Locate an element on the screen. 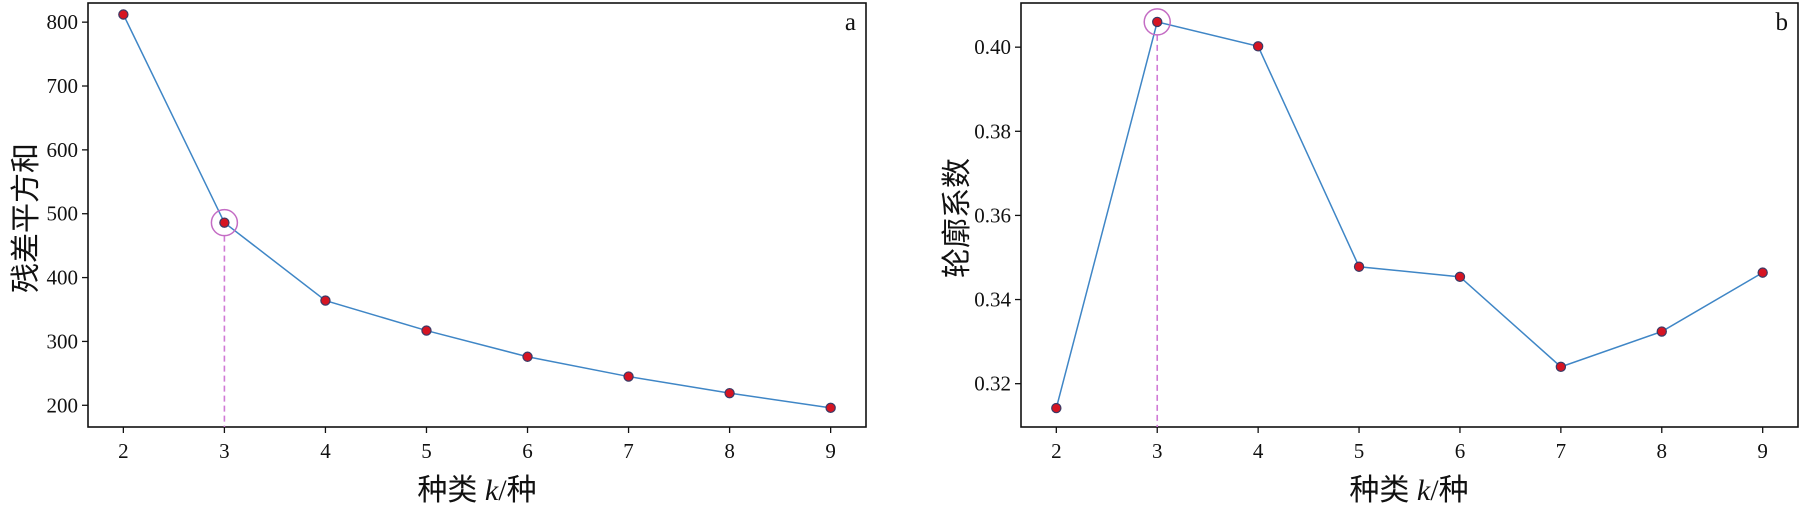 The height and width of the screenshot is (507, 1799). y-tick-label: 800 is located at coordinates (63, 22).